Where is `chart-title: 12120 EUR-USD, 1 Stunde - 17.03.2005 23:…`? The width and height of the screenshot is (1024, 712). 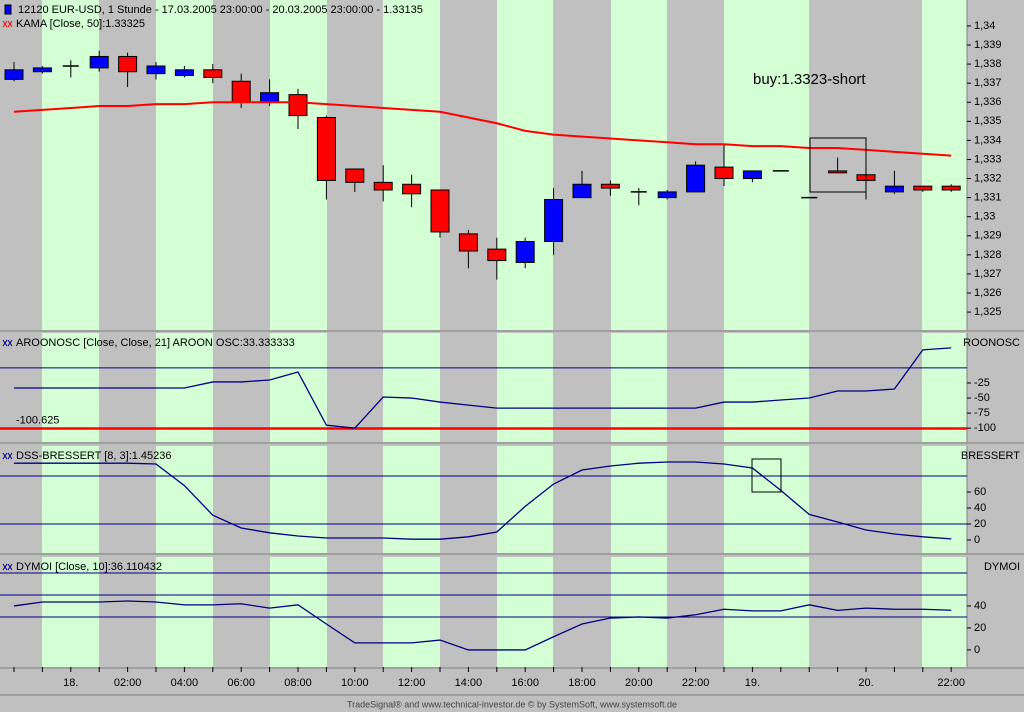
chart-title: 12120 EUR-USD, 1 Stunde - 17.03.2005 23:… is located at coordinates (220, 10).